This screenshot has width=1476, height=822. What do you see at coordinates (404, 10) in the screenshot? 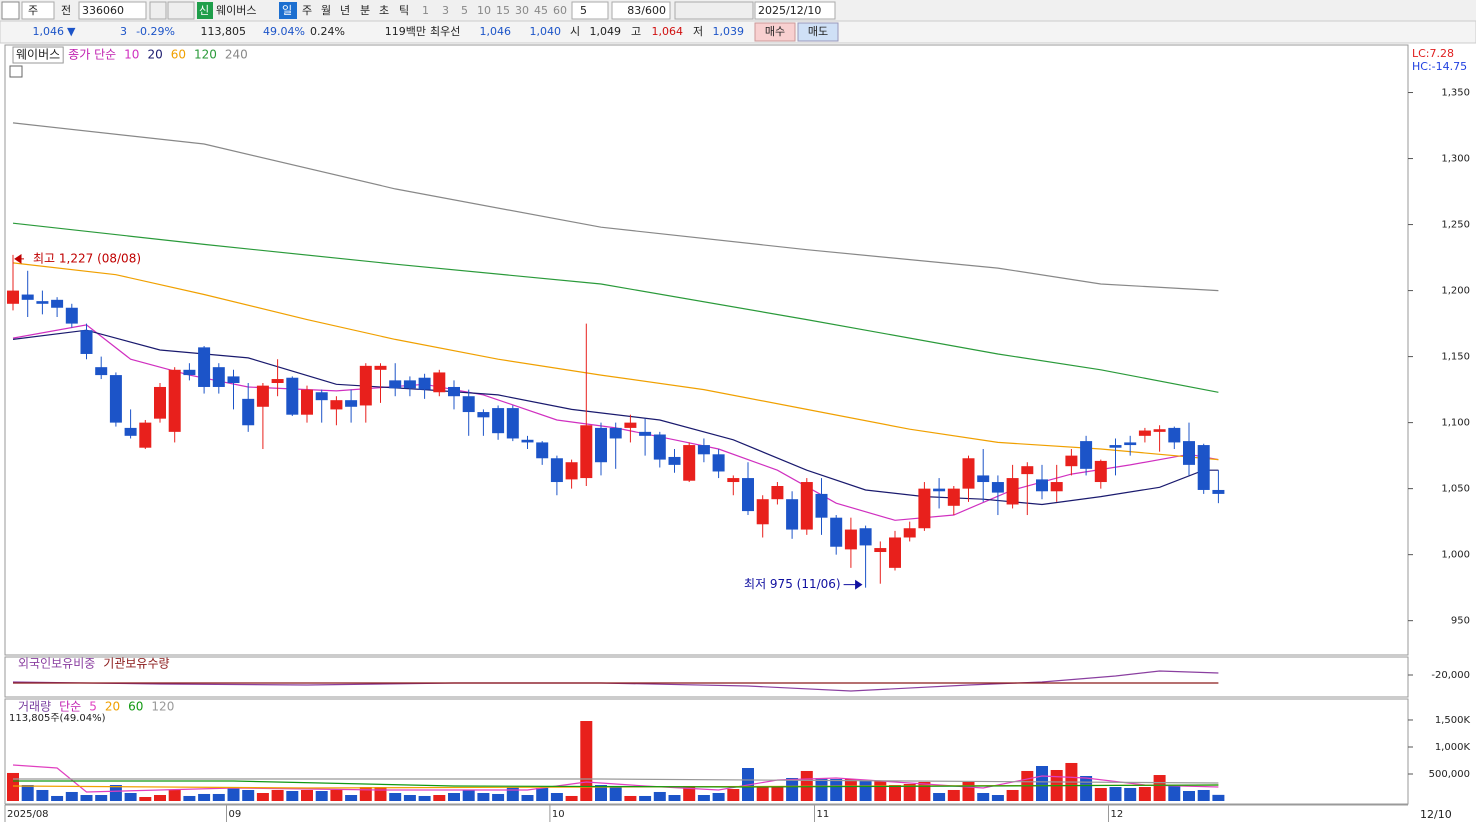
I see `period-tick: 틱` at bounding box center [404, 10].